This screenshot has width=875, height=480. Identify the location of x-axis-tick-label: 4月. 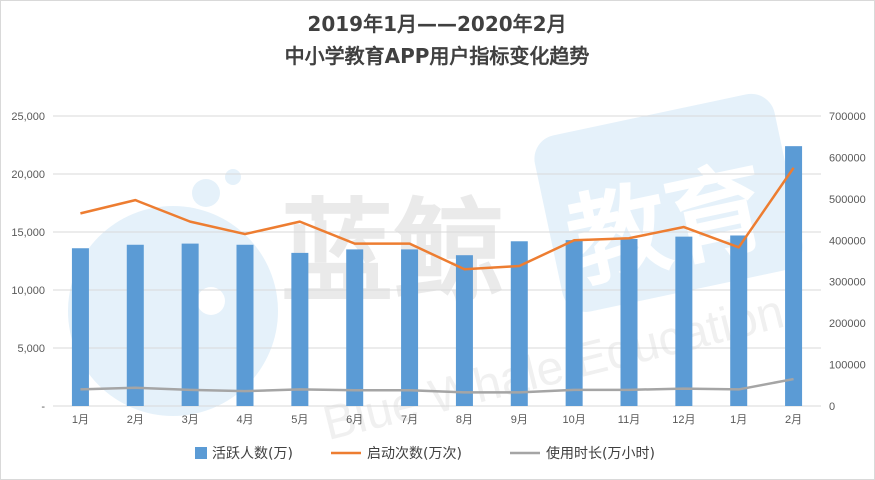
(244, 420).